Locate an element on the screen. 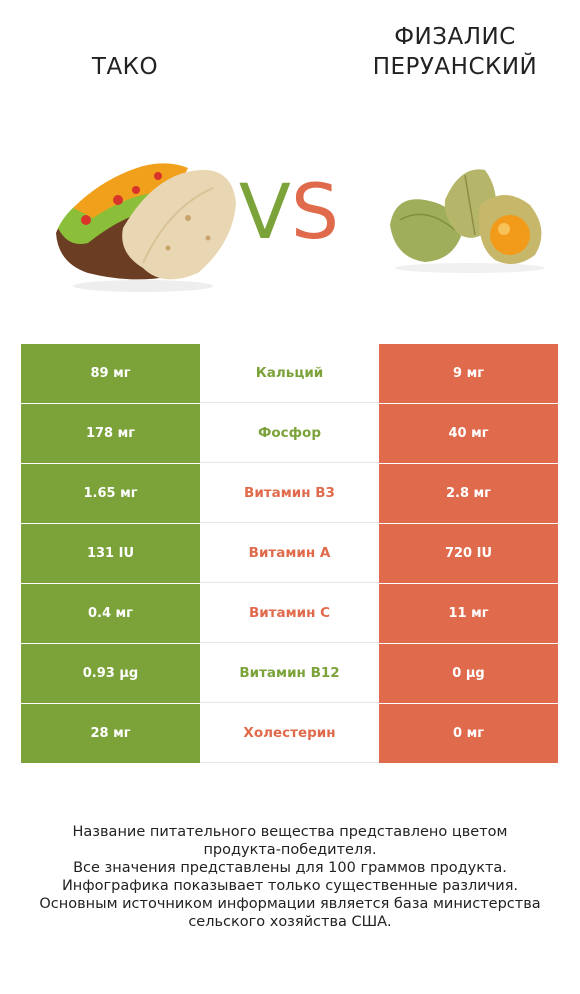 This screenshot has height=994, width=580. nutrient-name: Витамин B12 is located at coordinates (289, 673).